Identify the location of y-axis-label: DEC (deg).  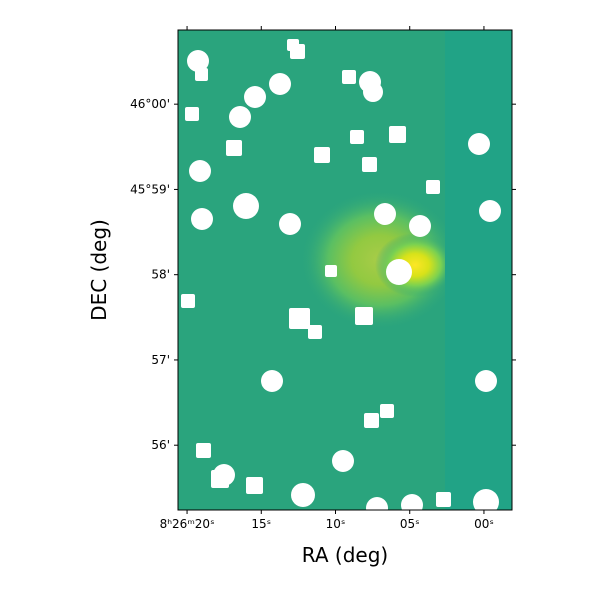
(99, 270).